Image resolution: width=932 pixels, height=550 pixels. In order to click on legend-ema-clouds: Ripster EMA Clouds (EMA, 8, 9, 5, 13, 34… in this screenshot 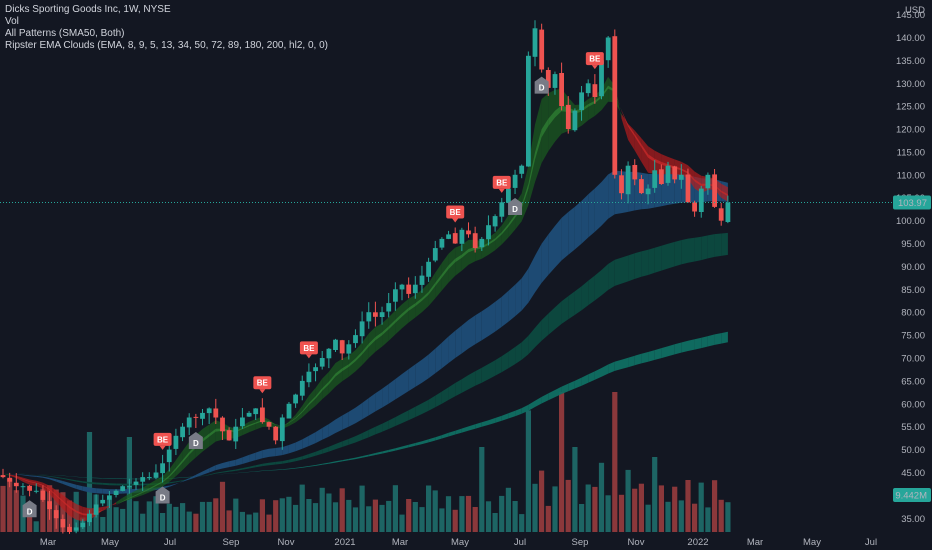, I will do `click(166, 45)`.